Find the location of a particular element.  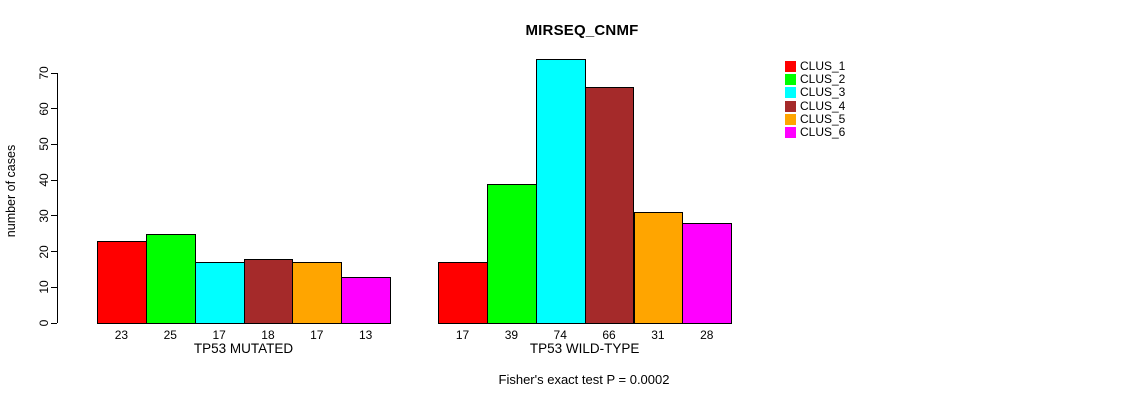

bar-value-label: 66 is located at coordinates (609, 335).